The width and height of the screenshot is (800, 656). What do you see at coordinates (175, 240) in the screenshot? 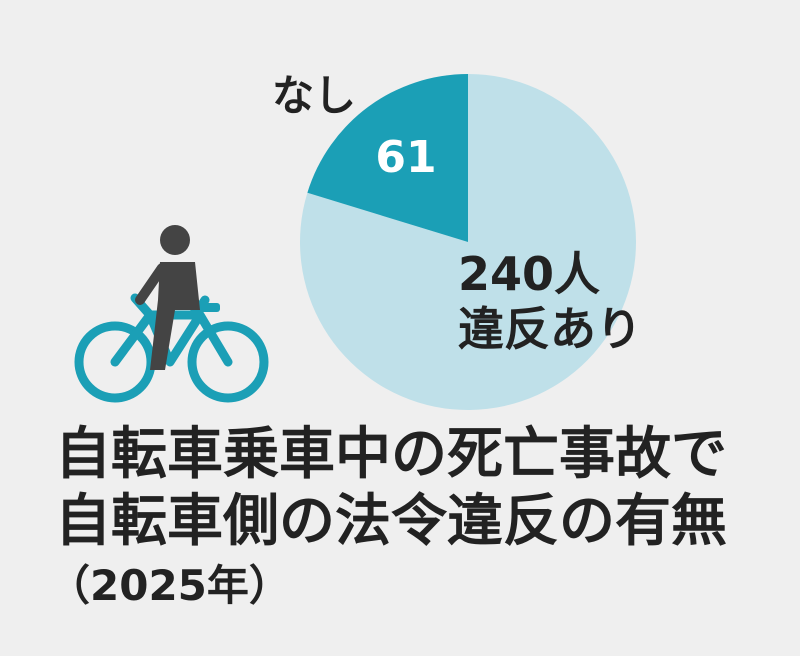
I see `head` at bounding box center [175, 240].